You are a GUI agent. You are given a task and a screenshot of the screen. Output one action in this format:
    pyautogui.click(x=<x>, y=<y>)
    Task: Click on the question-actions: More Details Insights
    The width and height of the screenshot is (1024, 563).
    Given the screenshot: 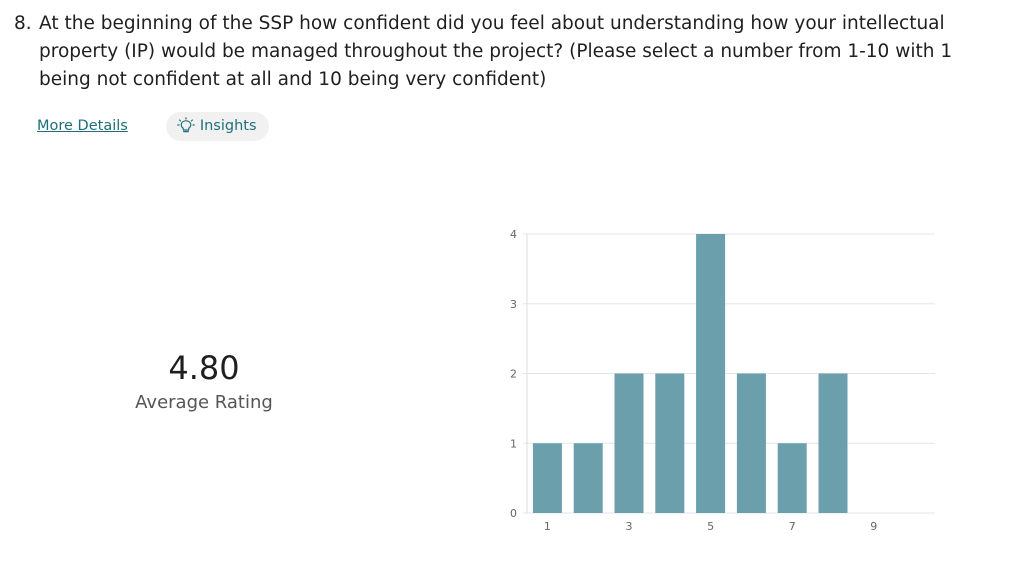 What is the action you would take?
    pyautogui.click(x=153, y=126)
    